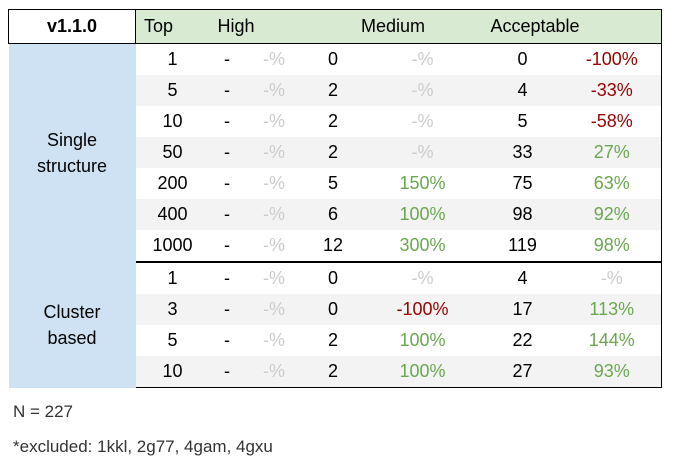  What do you see at coordinates (612, 246) in the screenshot?
I see `acceptable-pct-cell: 98%` at bounding box center [612, 246].